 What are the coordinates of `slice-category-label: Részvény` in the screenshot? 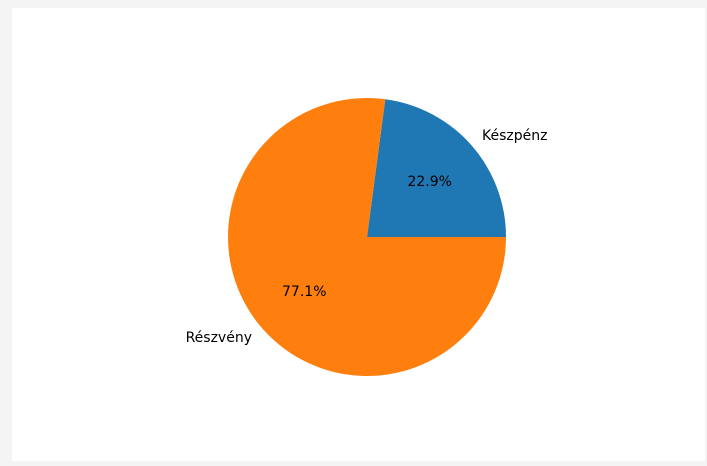 It's located at (219, 338).